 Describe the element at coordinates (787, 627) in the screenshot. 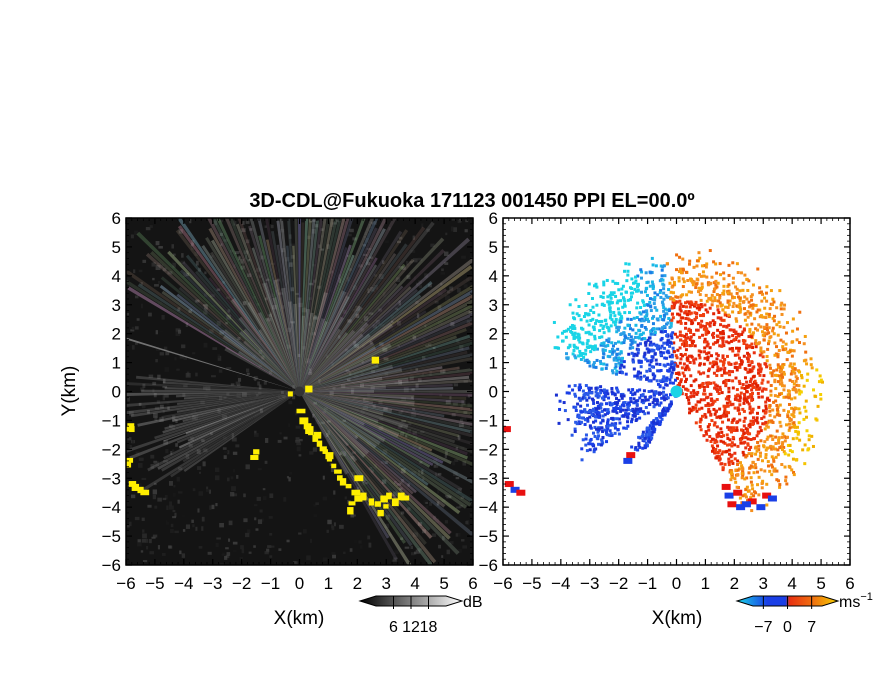

I see `colorbar-tick-label: 0` at that location.